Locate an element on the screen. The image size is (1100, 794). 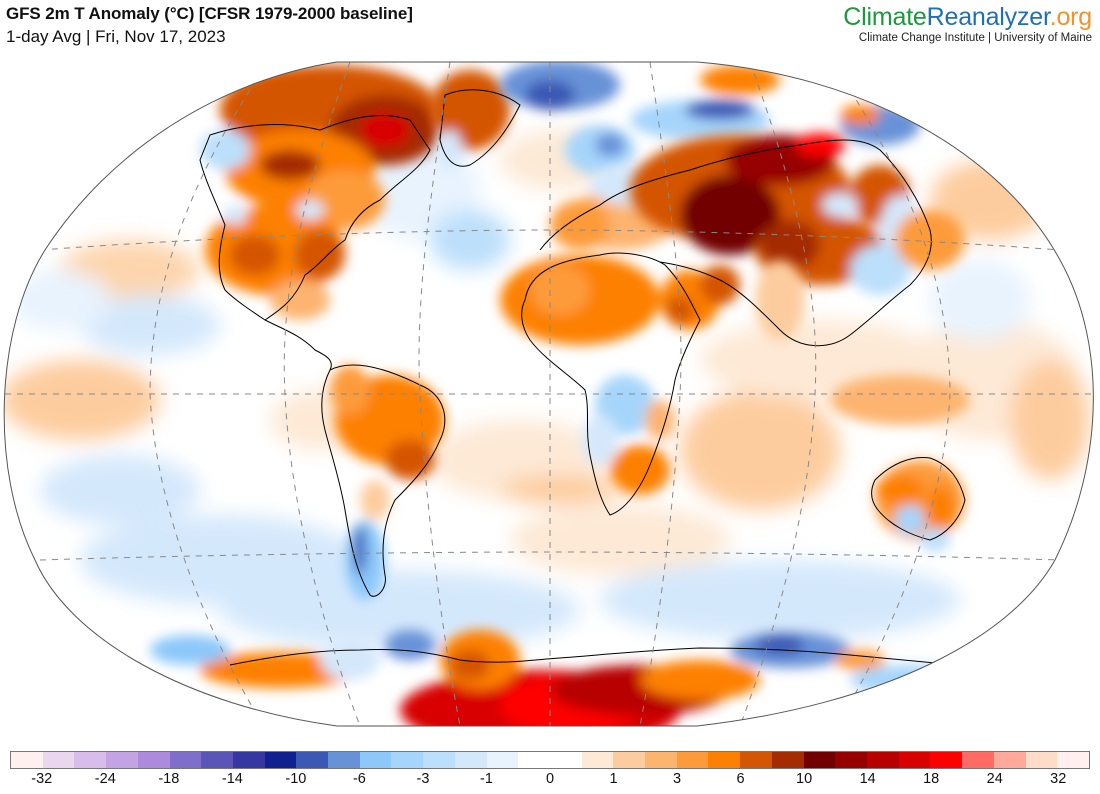
color-scale-legend is located at coordinates (550, 760).